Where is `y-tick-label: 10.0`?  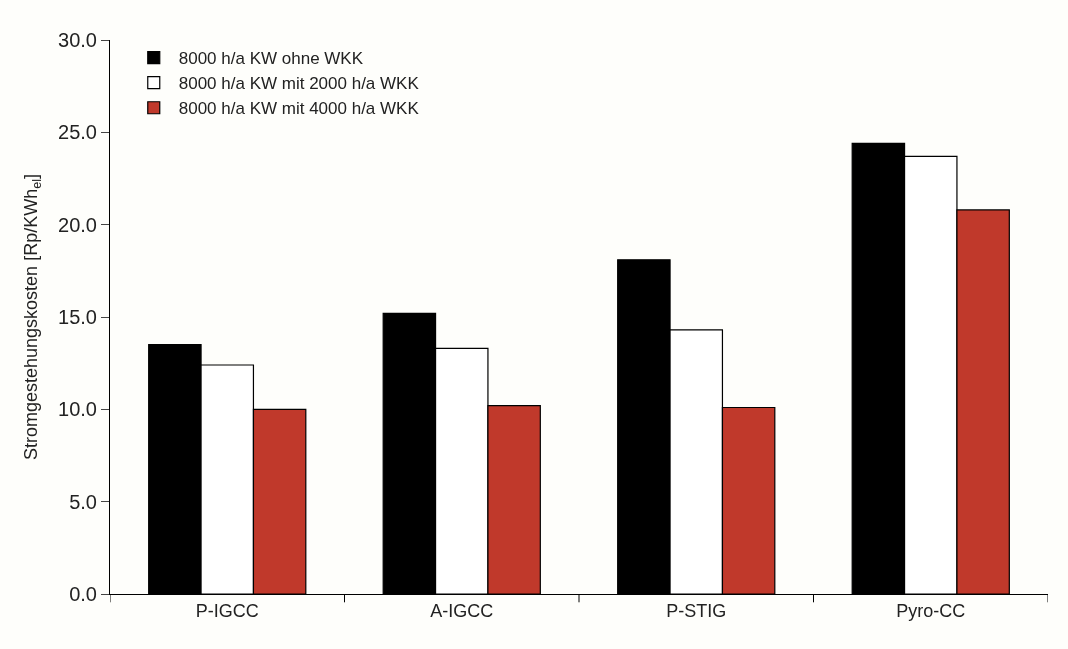
y-tick-label: 10.0 is located at coordinates (77, 409).